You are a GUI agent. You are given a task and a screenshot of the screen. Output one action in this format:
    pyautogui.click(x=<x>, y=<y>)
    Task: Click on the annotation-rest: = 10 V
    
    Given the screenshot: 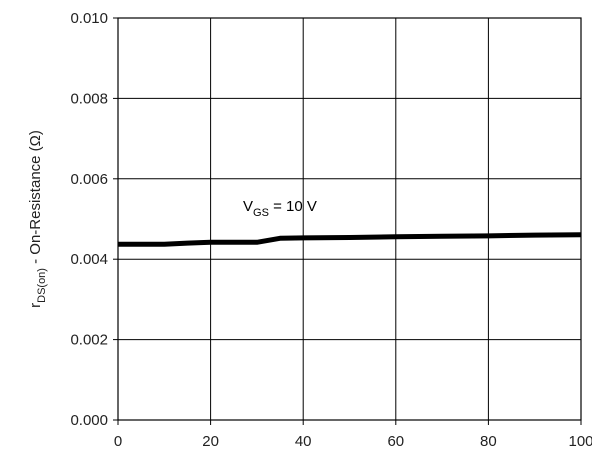 What is the action you would take?
    pyautogui.click(x=293, y=206)
    